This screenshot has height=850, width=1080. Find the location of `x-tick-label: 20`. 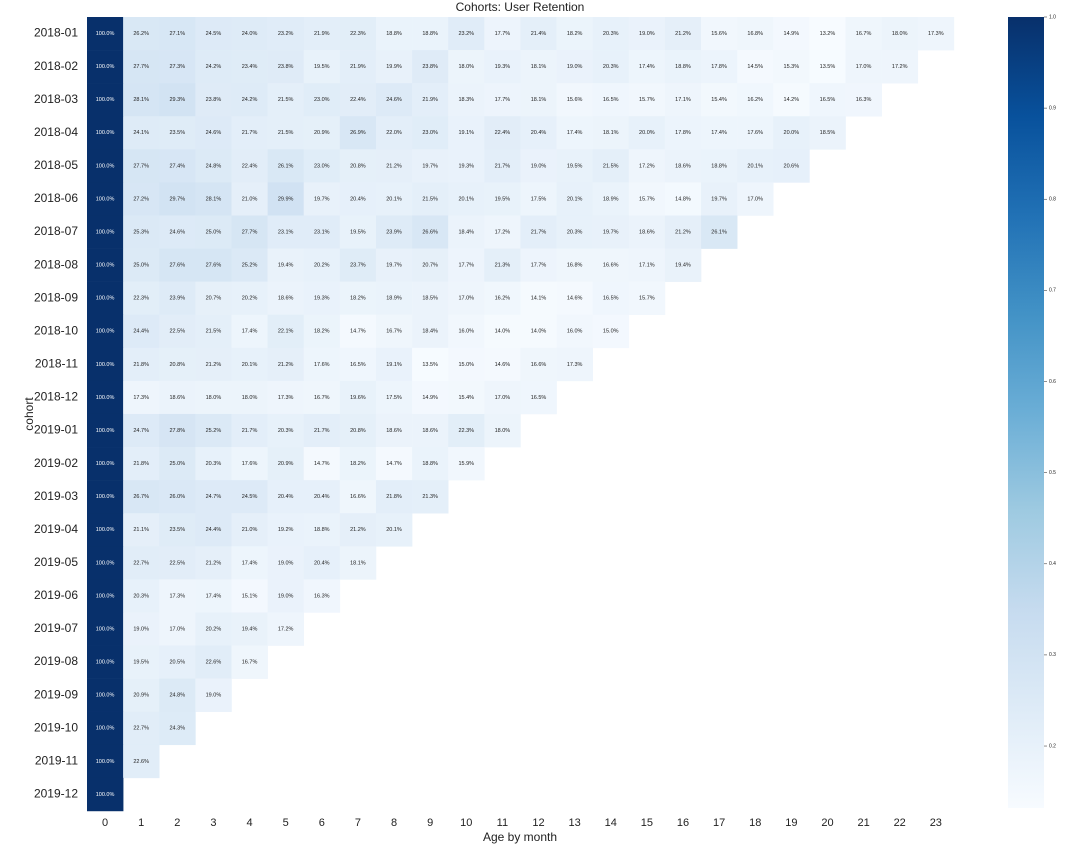

x-tick-label: 20 is located at coordinates (827, 823).